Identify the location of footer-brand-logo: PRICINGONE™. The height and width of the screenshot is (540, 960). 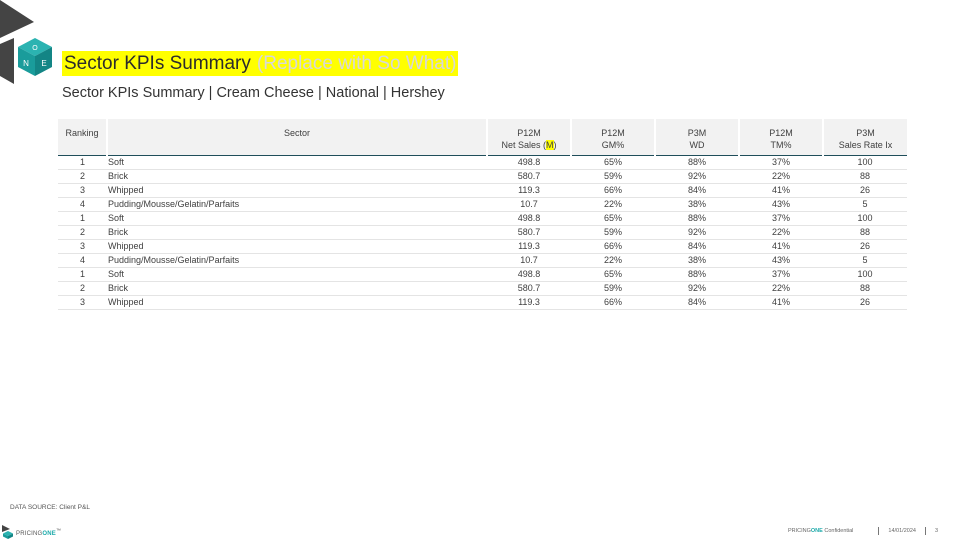
(31, 532).